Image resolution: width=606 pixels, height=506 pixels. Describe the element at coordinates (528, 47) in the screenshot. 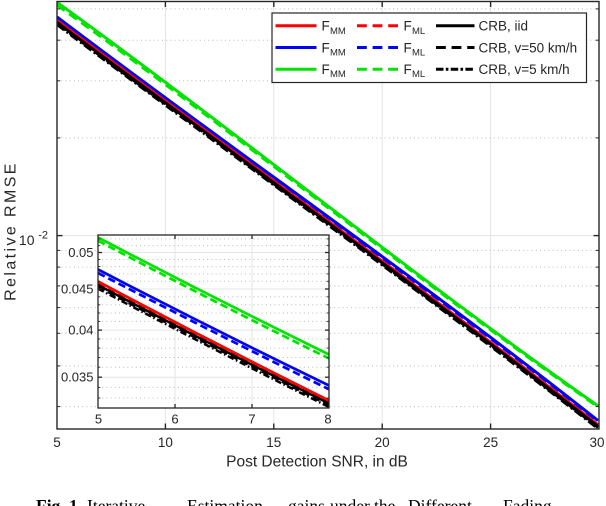

I see `svg-text: CRB, v=50 km/h` at that location.